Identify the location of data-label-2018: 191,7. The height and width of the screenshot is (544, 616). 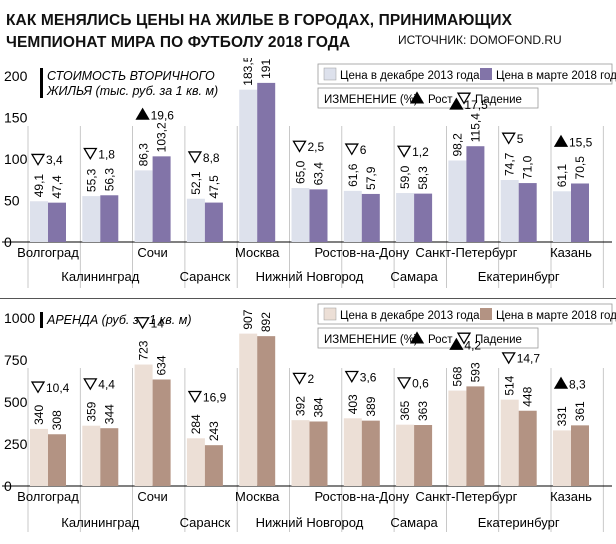
(266, 68).